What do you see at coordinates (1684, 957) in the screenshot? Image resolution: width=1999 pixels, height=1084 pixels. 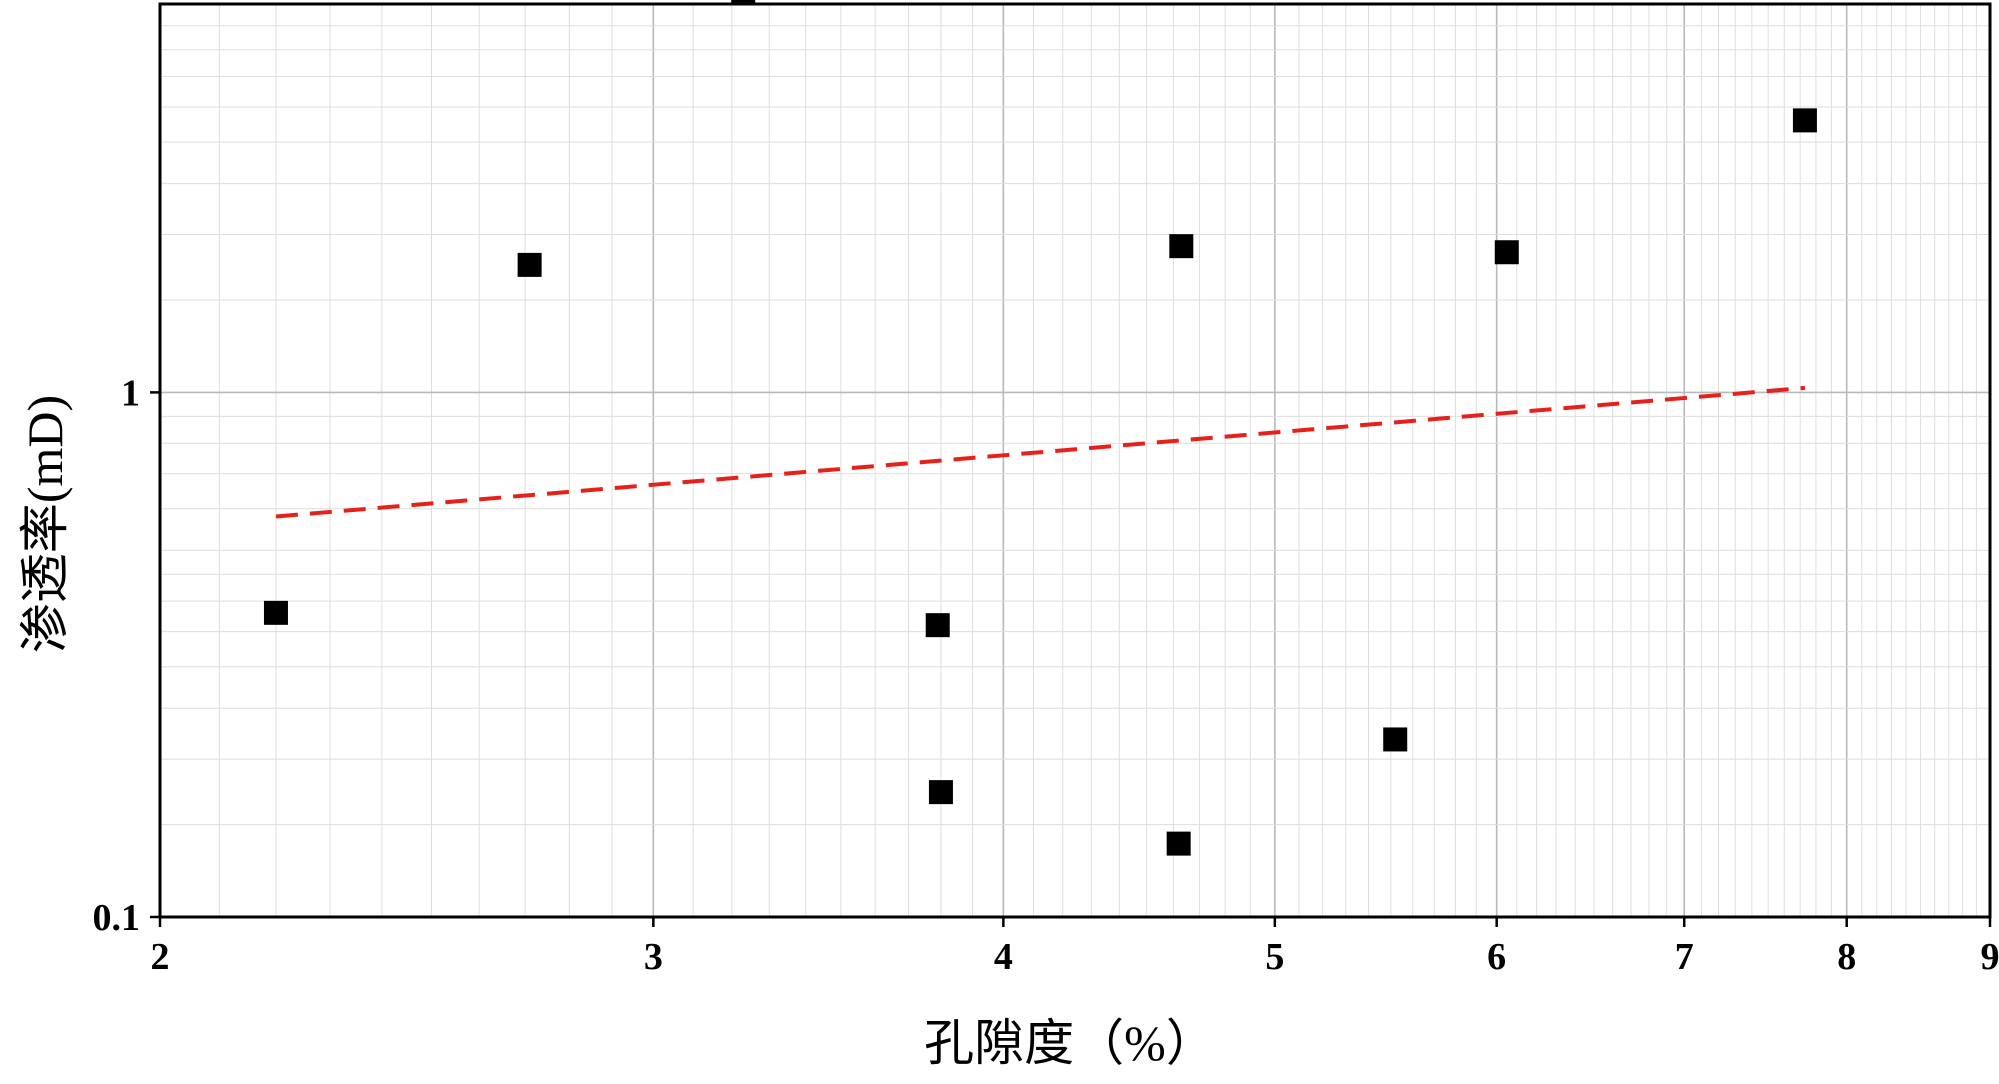 I see `x-tick-label: 7` at bounding box center [1684, 957].